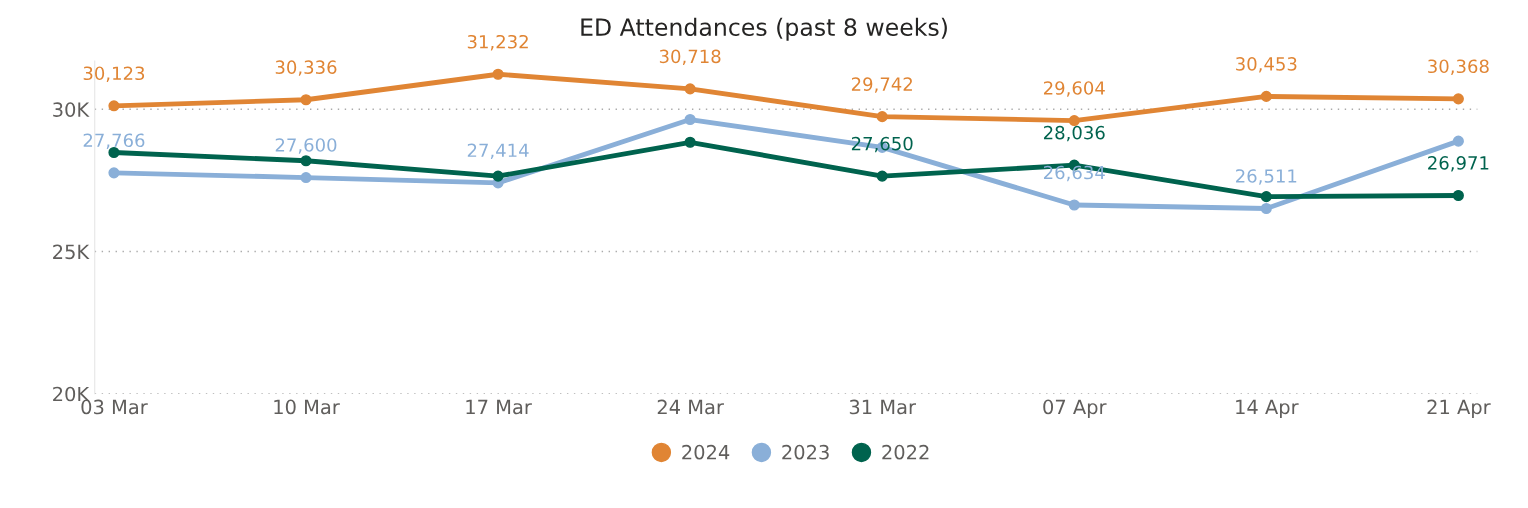 The width and height of the screenshot is (1528, 508). What do you see at coordinates (882, 144) in the screenshot?
I see `data-label: 27,650` at bounding box center [882, 144].